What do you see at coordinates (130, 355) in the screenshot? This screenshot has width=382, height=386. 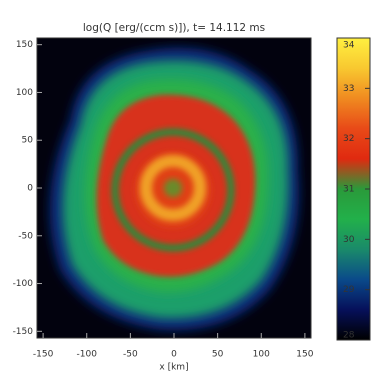 I see `x-tick-label: -50` at bounding box center [130, 355].